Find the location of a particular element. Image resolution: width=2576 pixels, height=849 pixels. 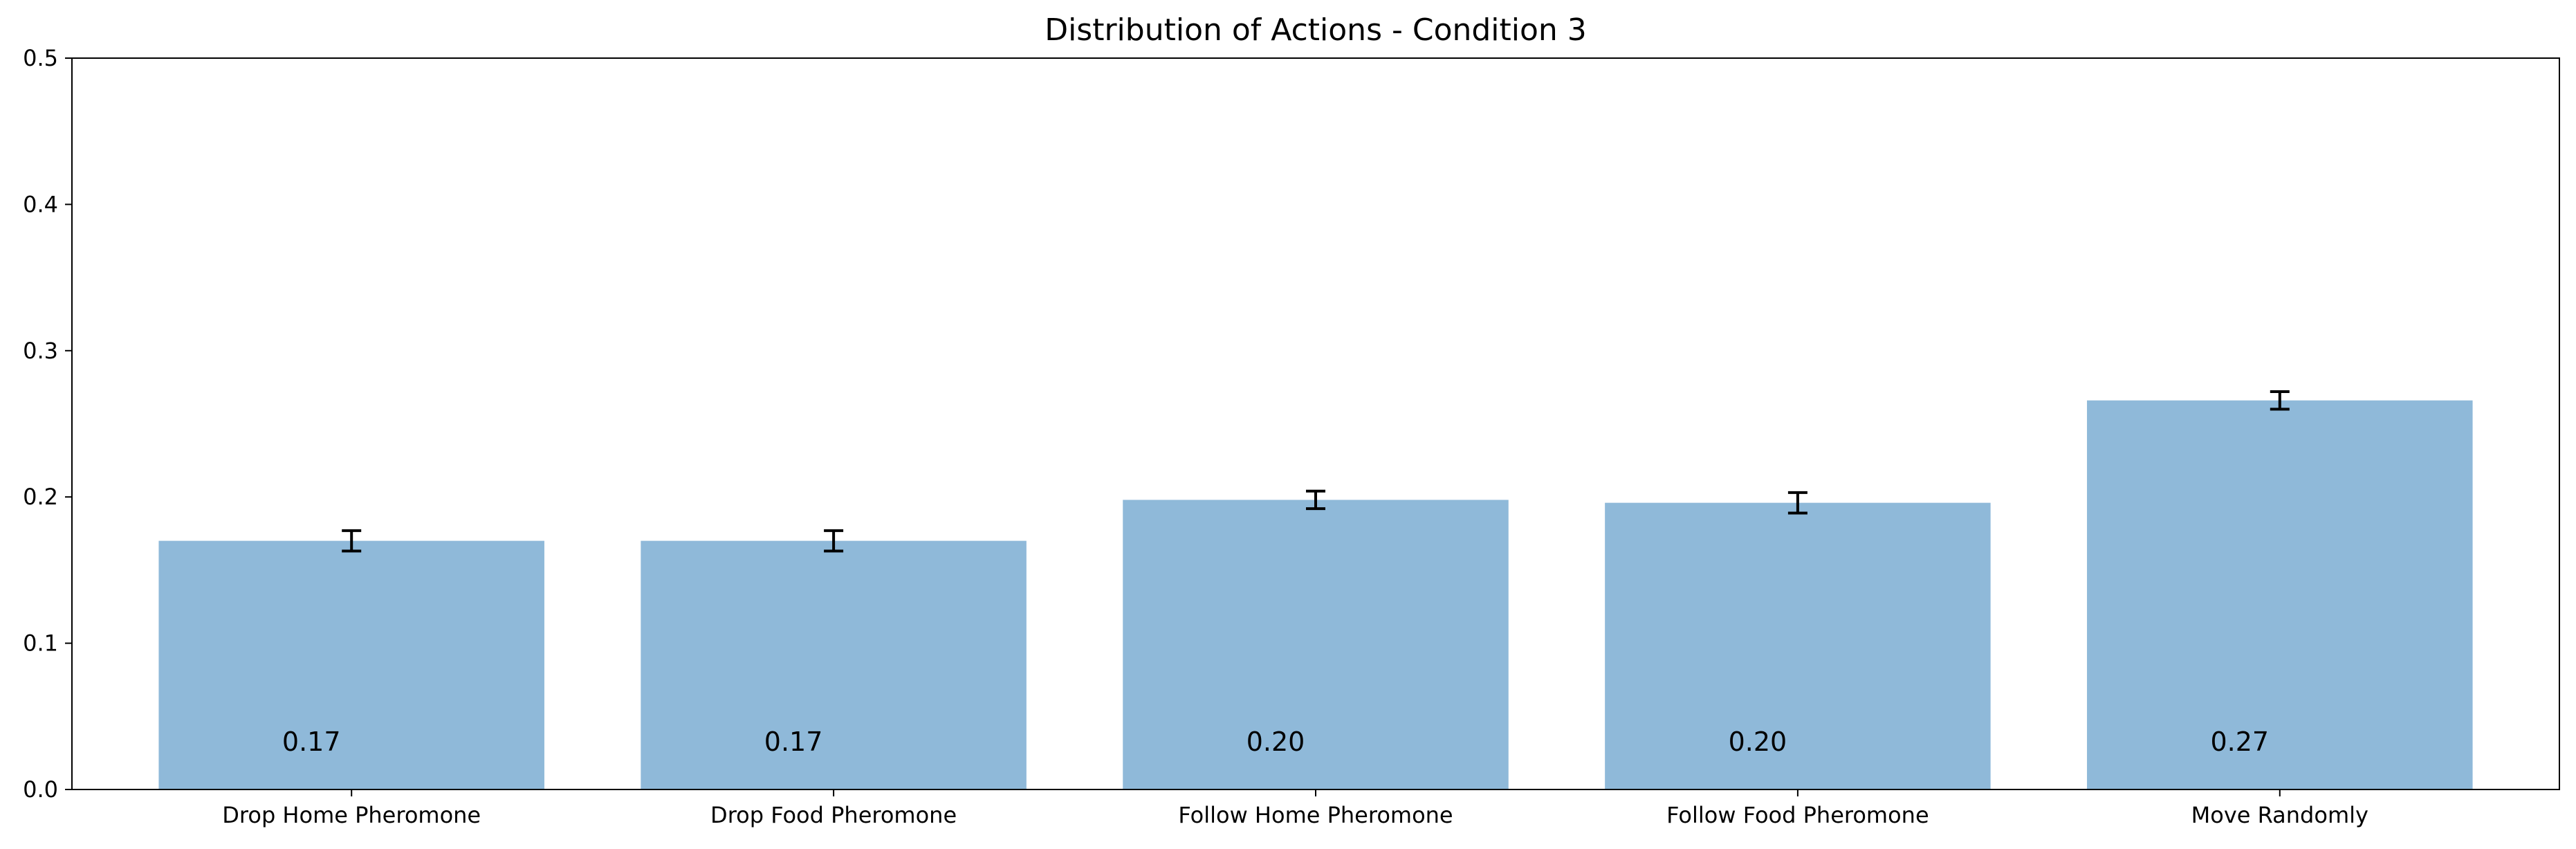

error-bars-layer is located at coordinates (1316, 471).